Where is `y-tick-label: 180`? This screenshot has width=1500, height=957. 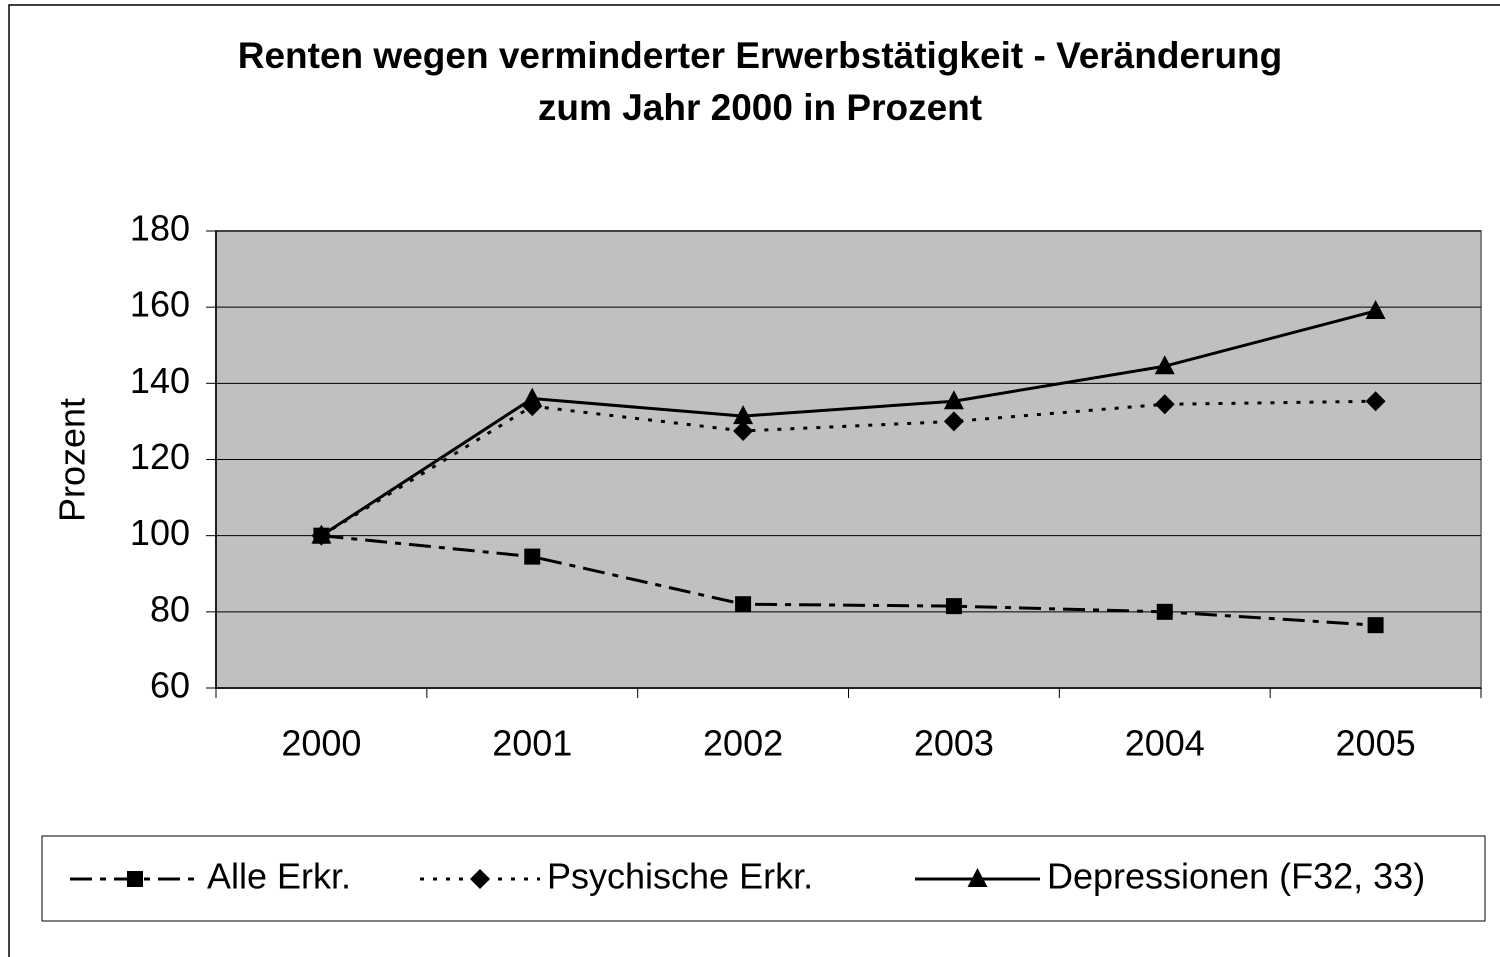 y-tick-label: 180 is located at coordinates (160, 228).